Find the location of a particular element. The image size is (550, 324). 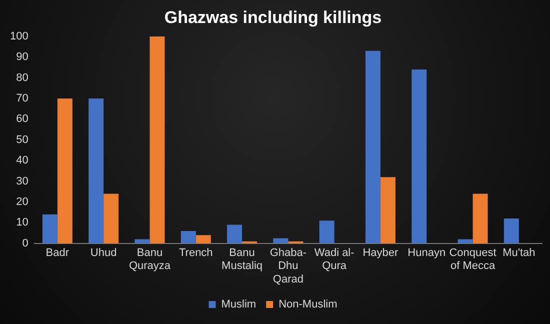

chart-title: Ghazwas including killings is located at coordinates (273, 17).